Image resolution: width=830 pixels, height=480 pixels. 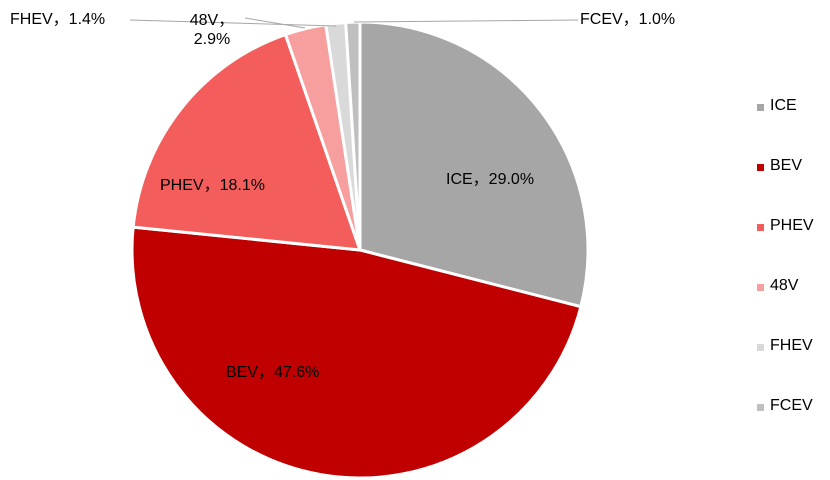 What do you see at coordinates (273, 372) in the screenshot?
I see `data-label: BEV，47.6%` at bounding box center [273, 372].